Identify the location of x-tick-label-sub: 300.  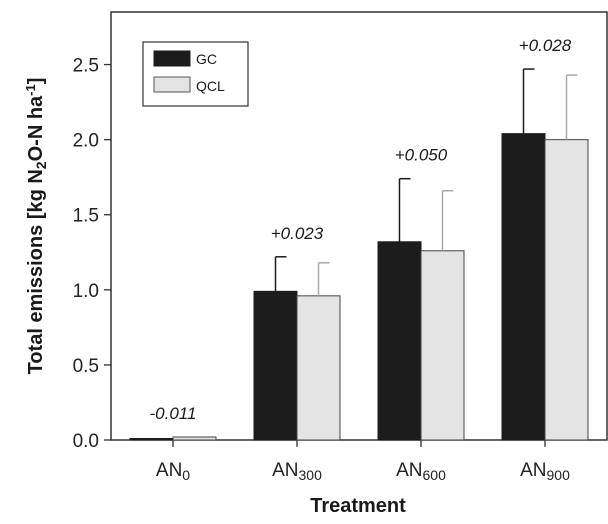
(311, 475).